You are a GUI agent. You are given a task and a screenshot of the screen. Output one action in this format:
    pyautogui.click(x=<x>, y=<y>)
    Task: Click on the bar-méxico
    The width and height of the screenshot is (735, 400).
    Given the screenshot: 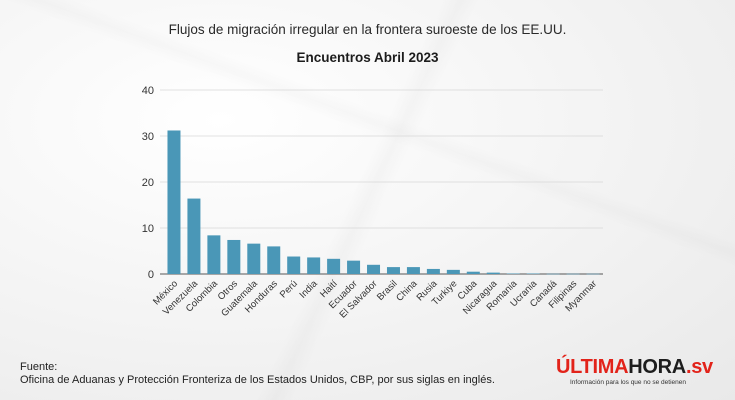 What is the action you would take?
    pyautogui.click(x=174, y=202)
    